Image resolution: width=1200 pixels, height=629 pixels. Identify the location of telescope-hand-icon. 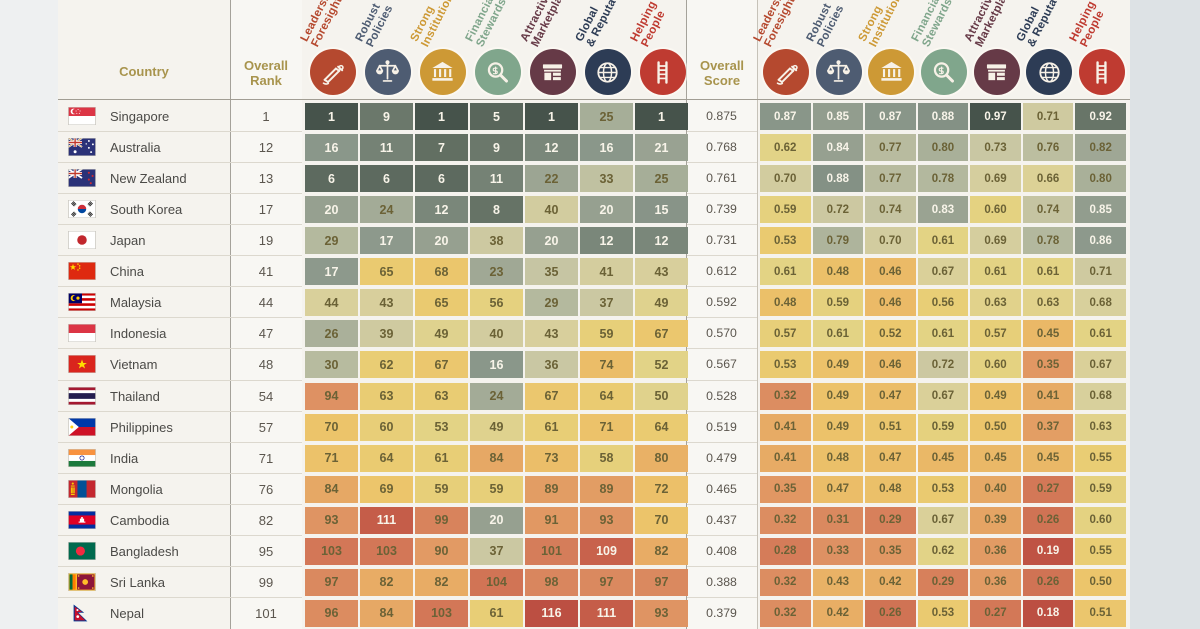
(786, 72).